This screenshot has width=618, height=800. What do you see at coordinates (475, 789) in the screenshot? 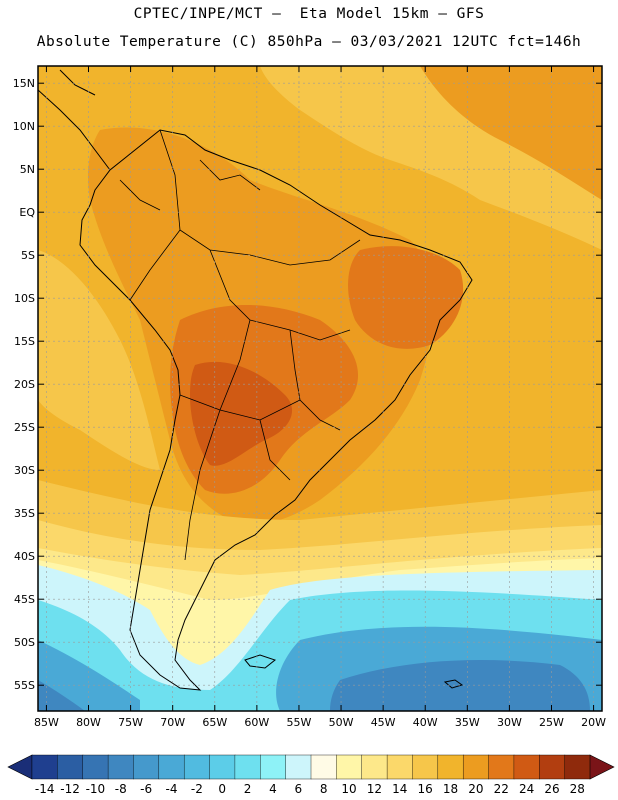
I see `colorbar-label: 20` at bounding box center [475, 789].